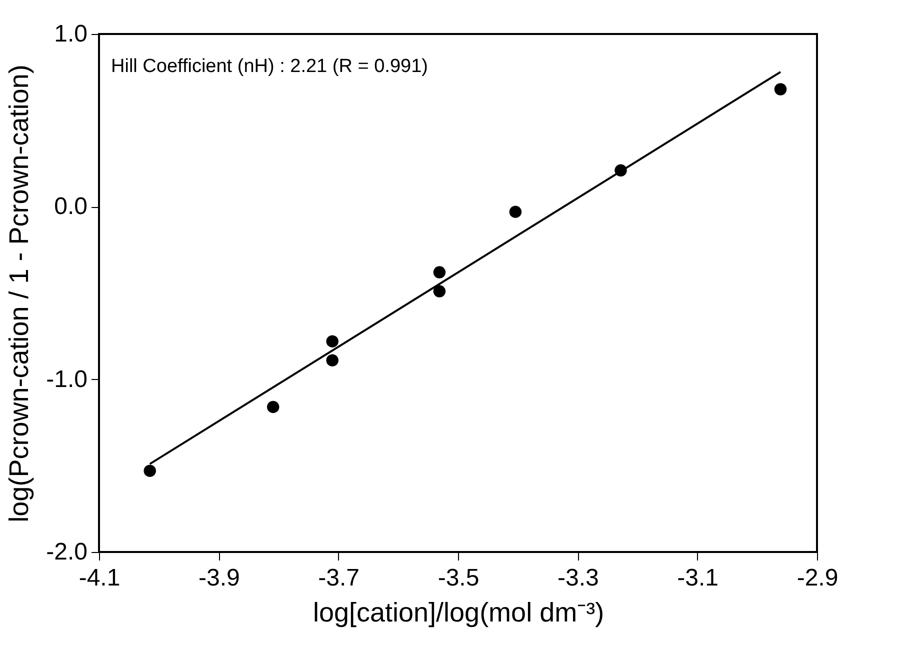  What do you see at coordinates (71, 206) in the screenshot?
I see `y-tick-label: 0.0` at bounding box center [71, 206].